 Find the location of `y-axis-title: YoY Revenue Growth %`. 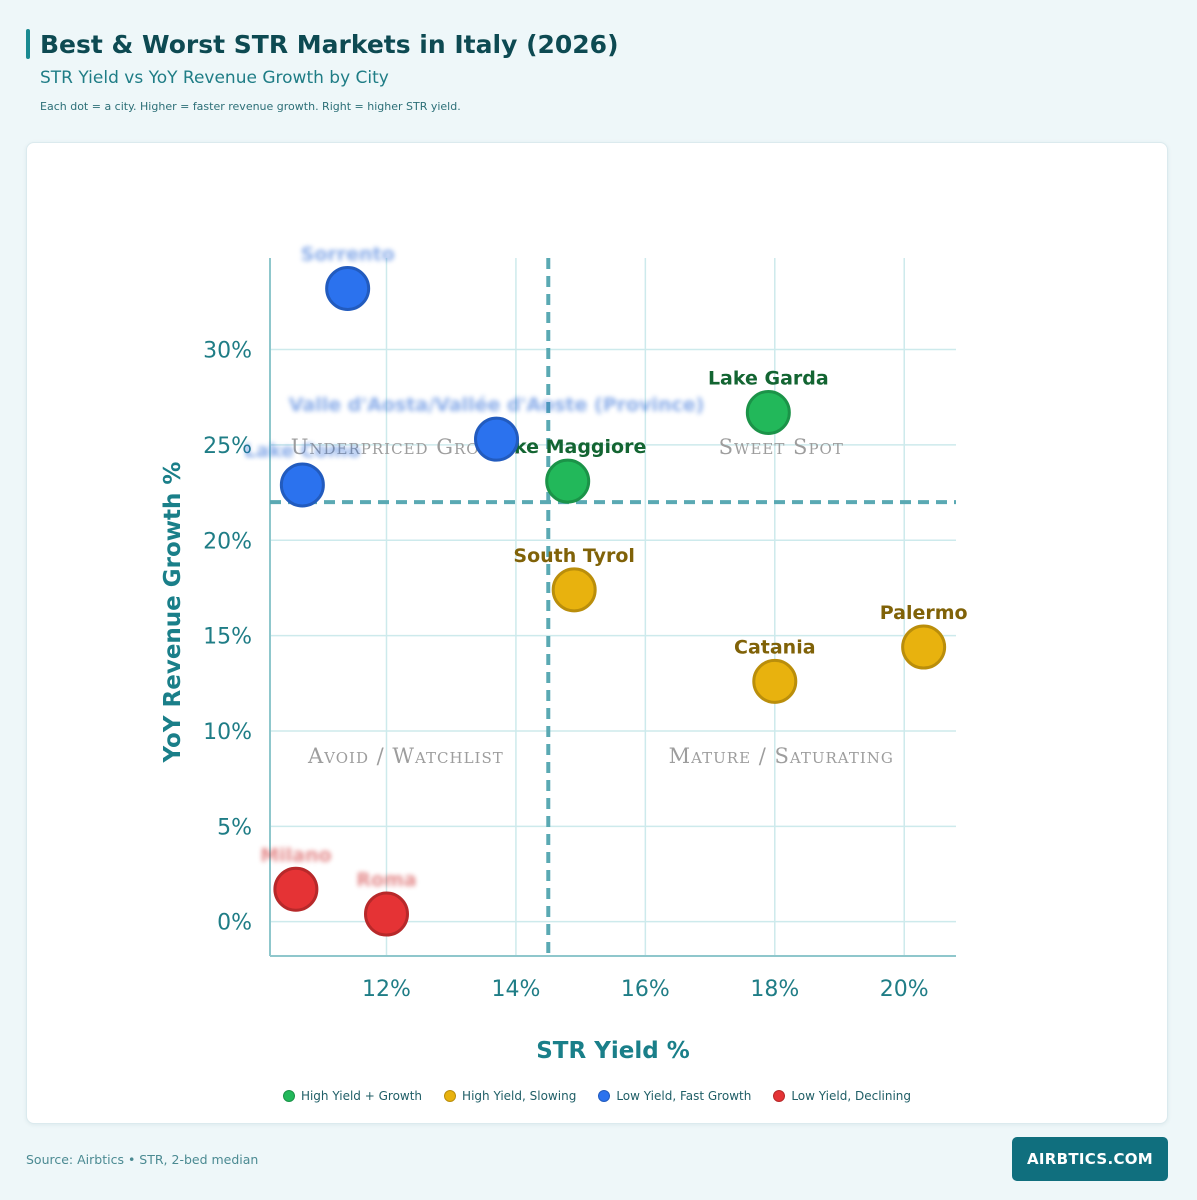

y-axis-title: YoY Revenue Growth % is located at coordinates (173, 613).